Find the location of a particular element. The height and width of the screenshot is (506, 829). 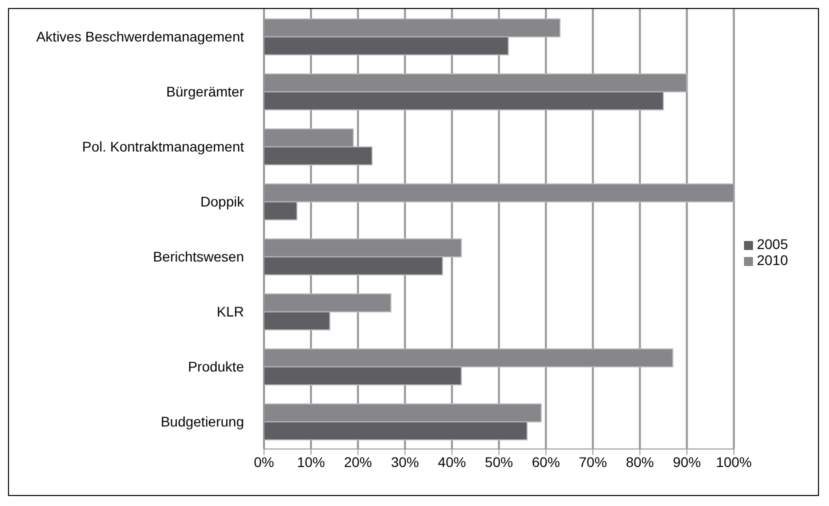

y-tick-label: Pol. Kontraktmanagement is located at coordinates (163, 146).